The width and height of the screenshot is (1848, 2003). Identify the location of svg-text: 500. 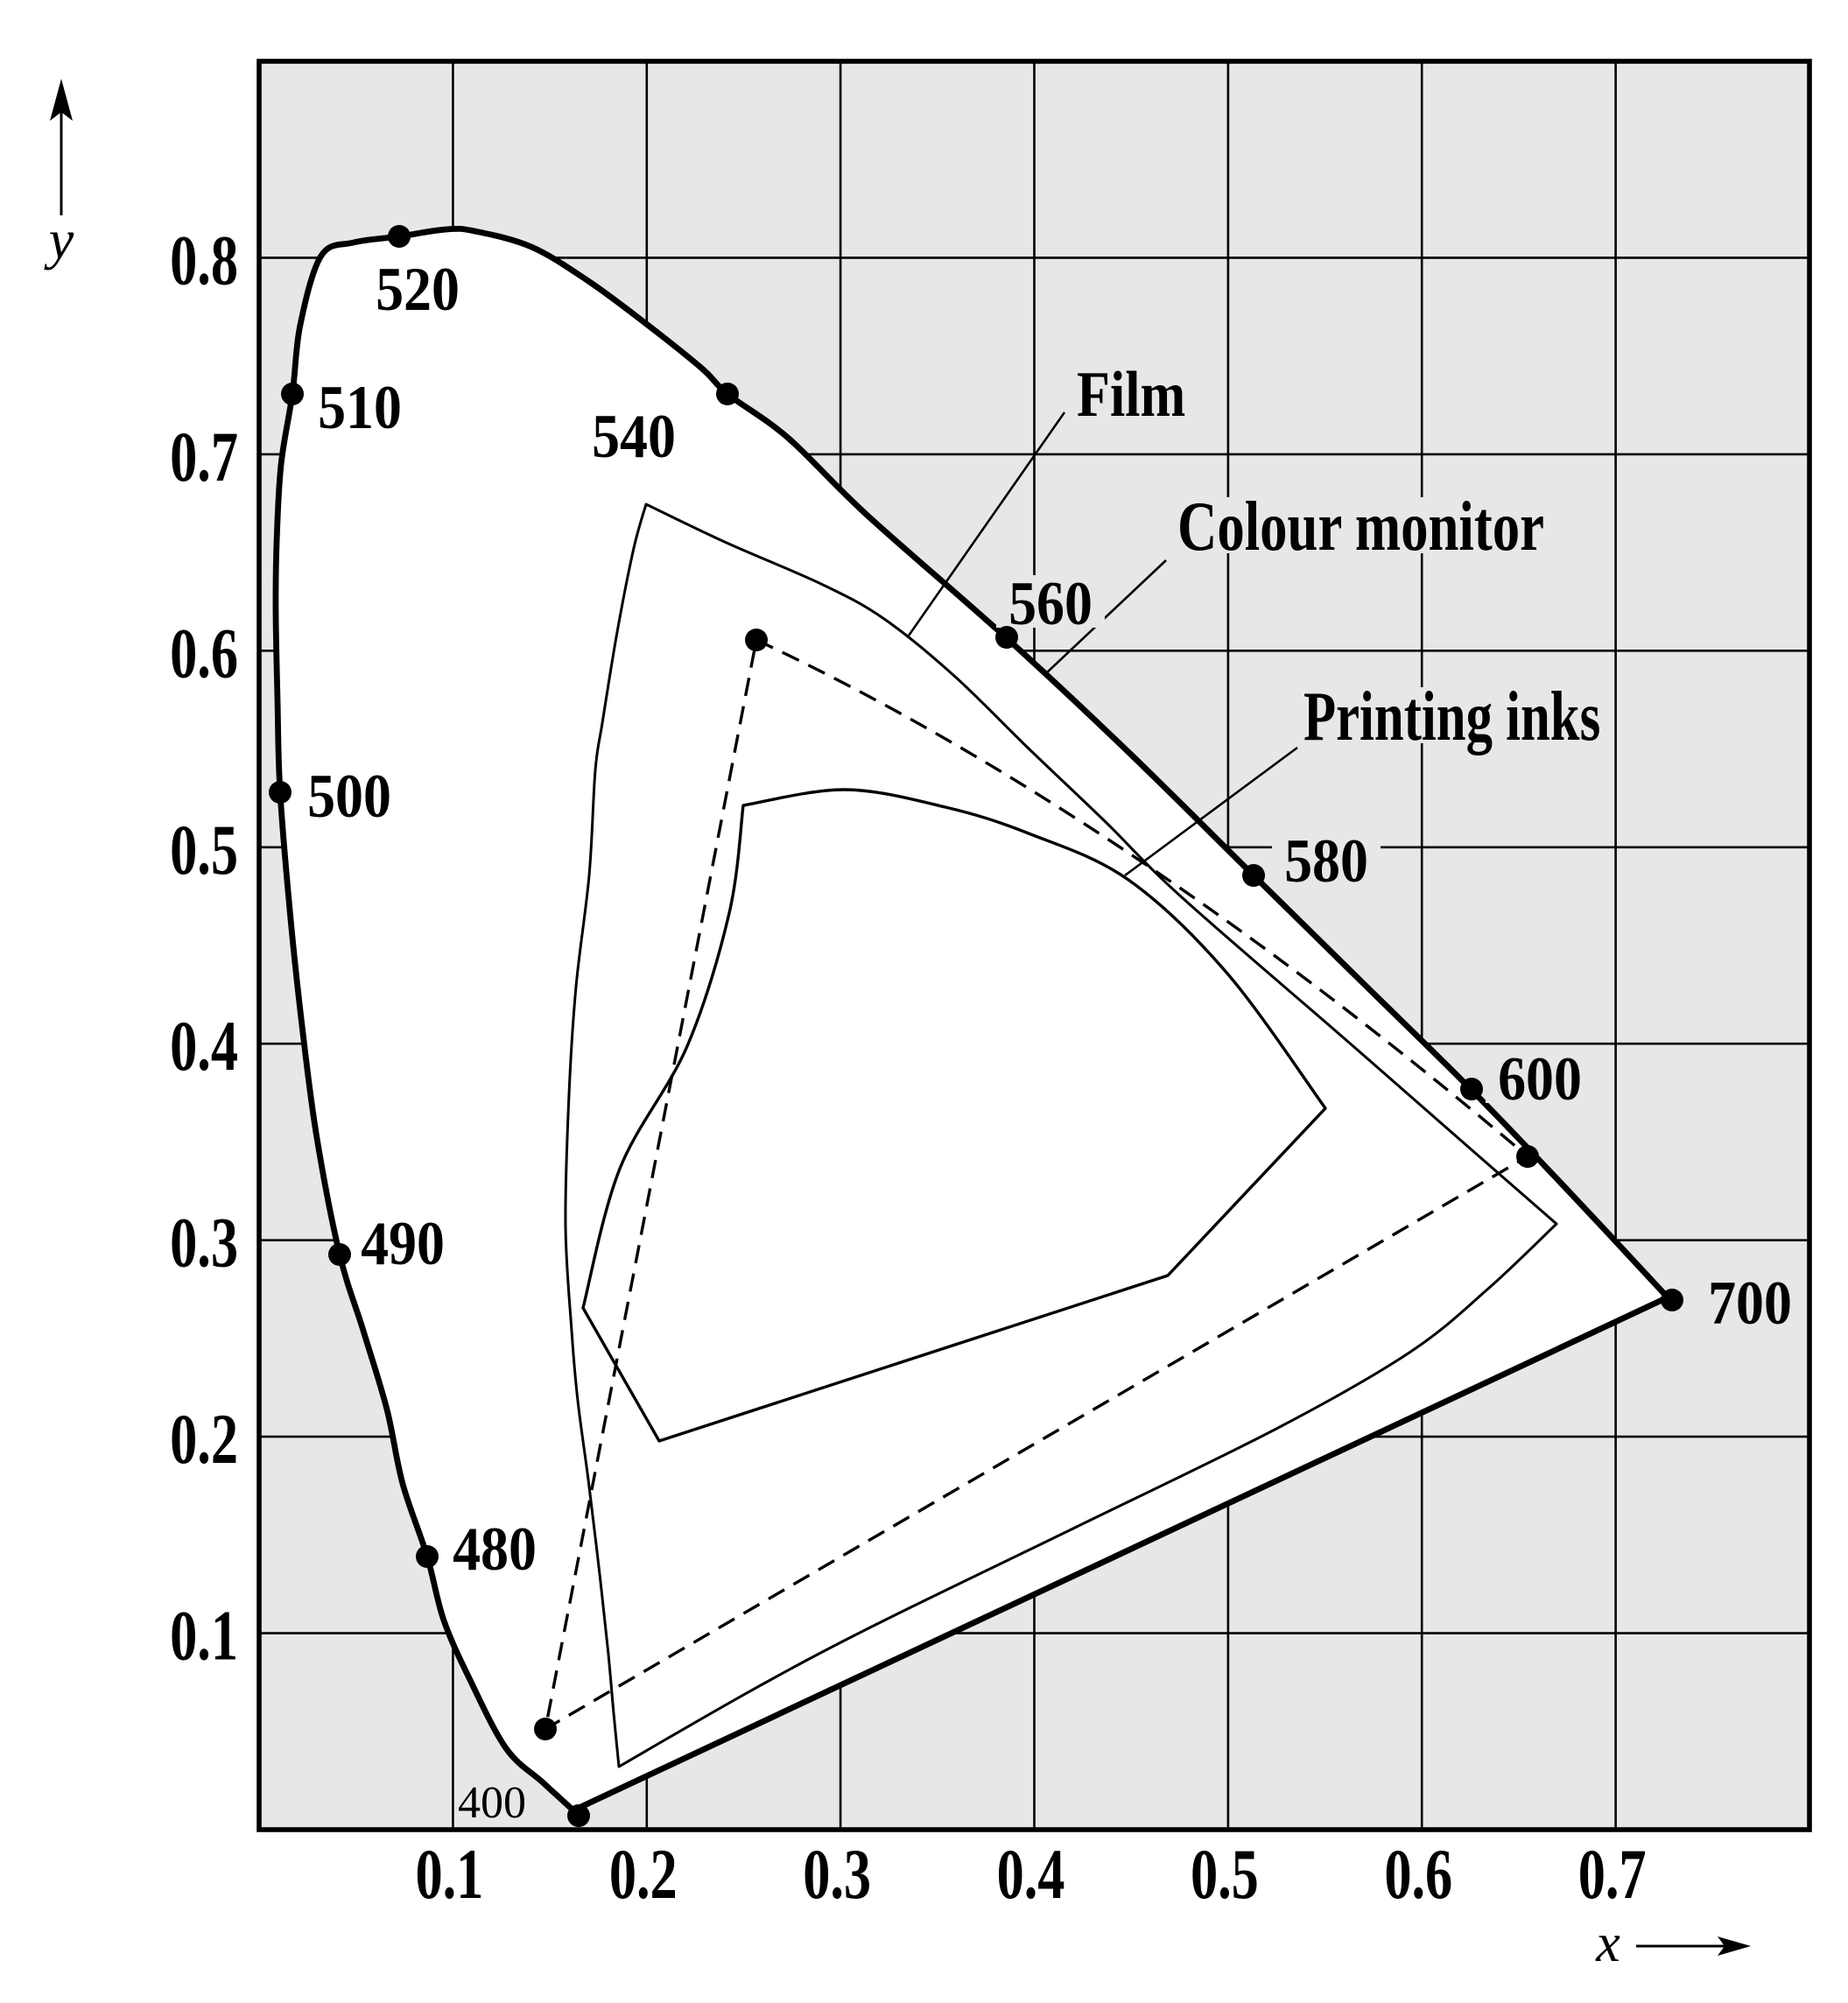
(349, 796).